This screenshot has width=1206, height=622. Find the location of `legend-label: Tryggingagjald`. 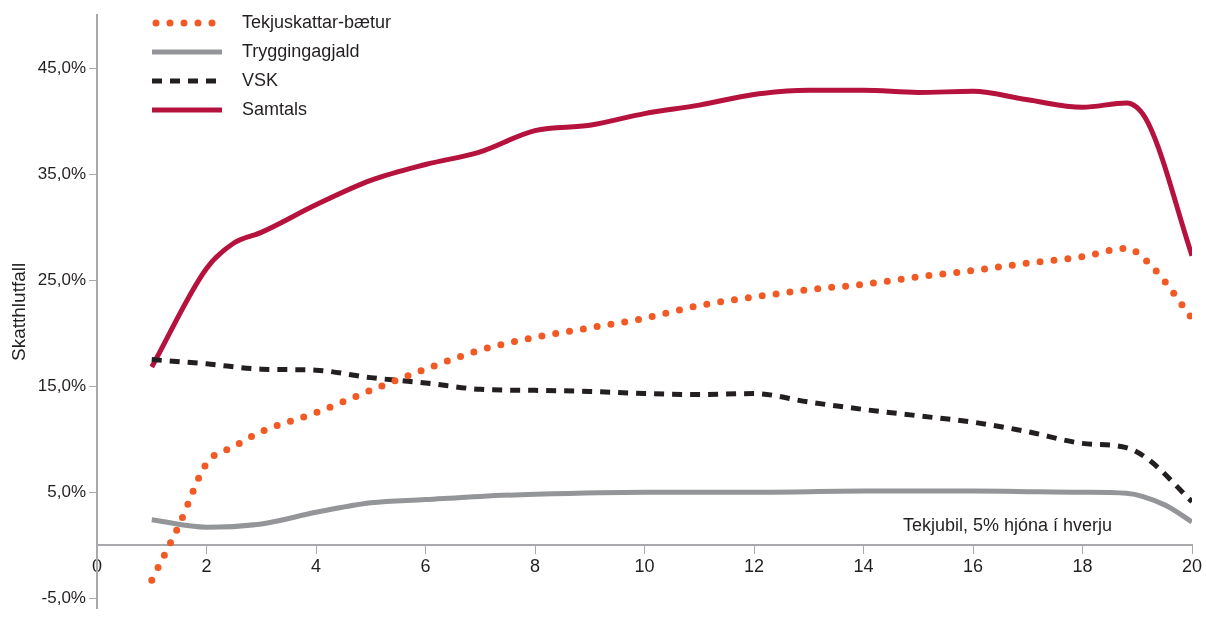

legend-label: Tryggingagjald is located at coordinates (301, 51).